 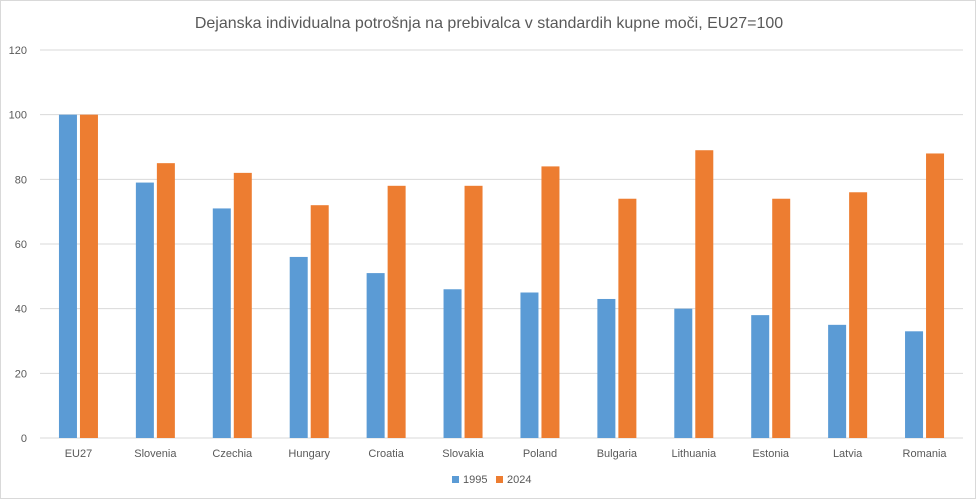 What do you see at coordinates (18, 116) in the screenshot?
I see `y-tick-label: 100` at bounding box center [18, 116].